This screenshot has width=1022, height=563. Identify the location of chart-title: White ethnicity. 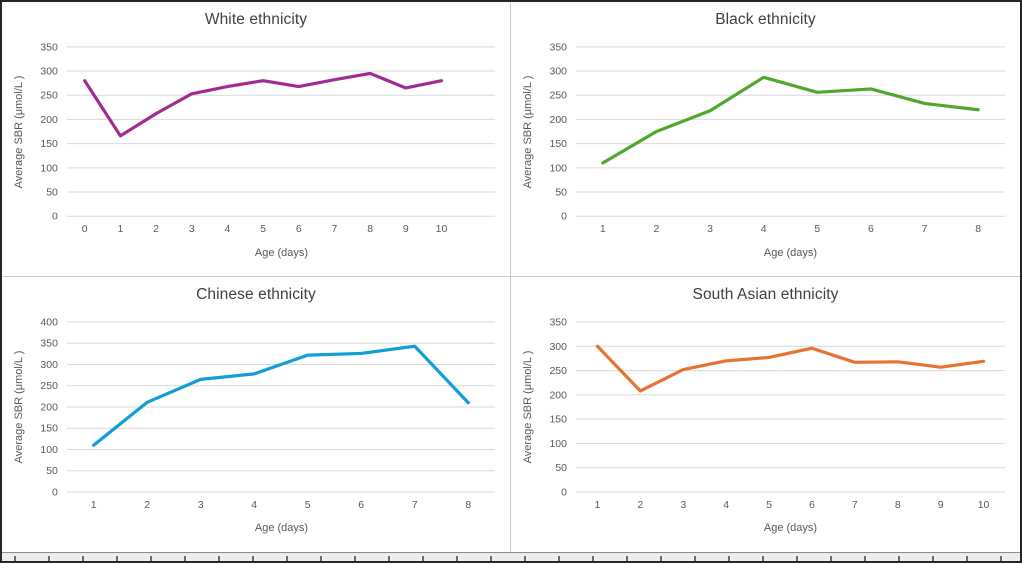
(256, 19).